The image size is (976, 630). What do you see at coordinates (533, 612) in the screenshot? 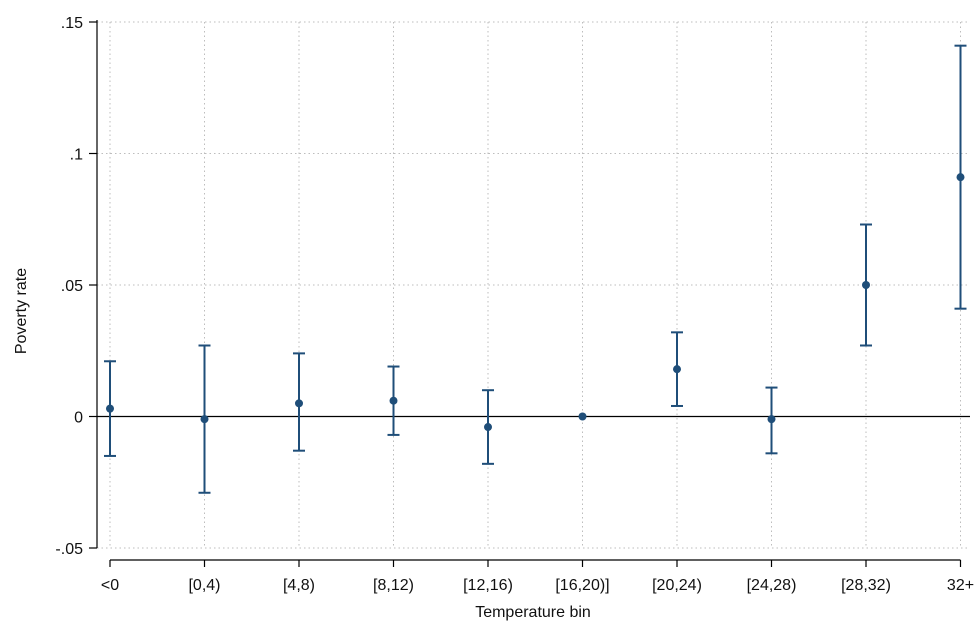
I see `x-axis-title: Temperature bin` at bounding box center [533, 612].